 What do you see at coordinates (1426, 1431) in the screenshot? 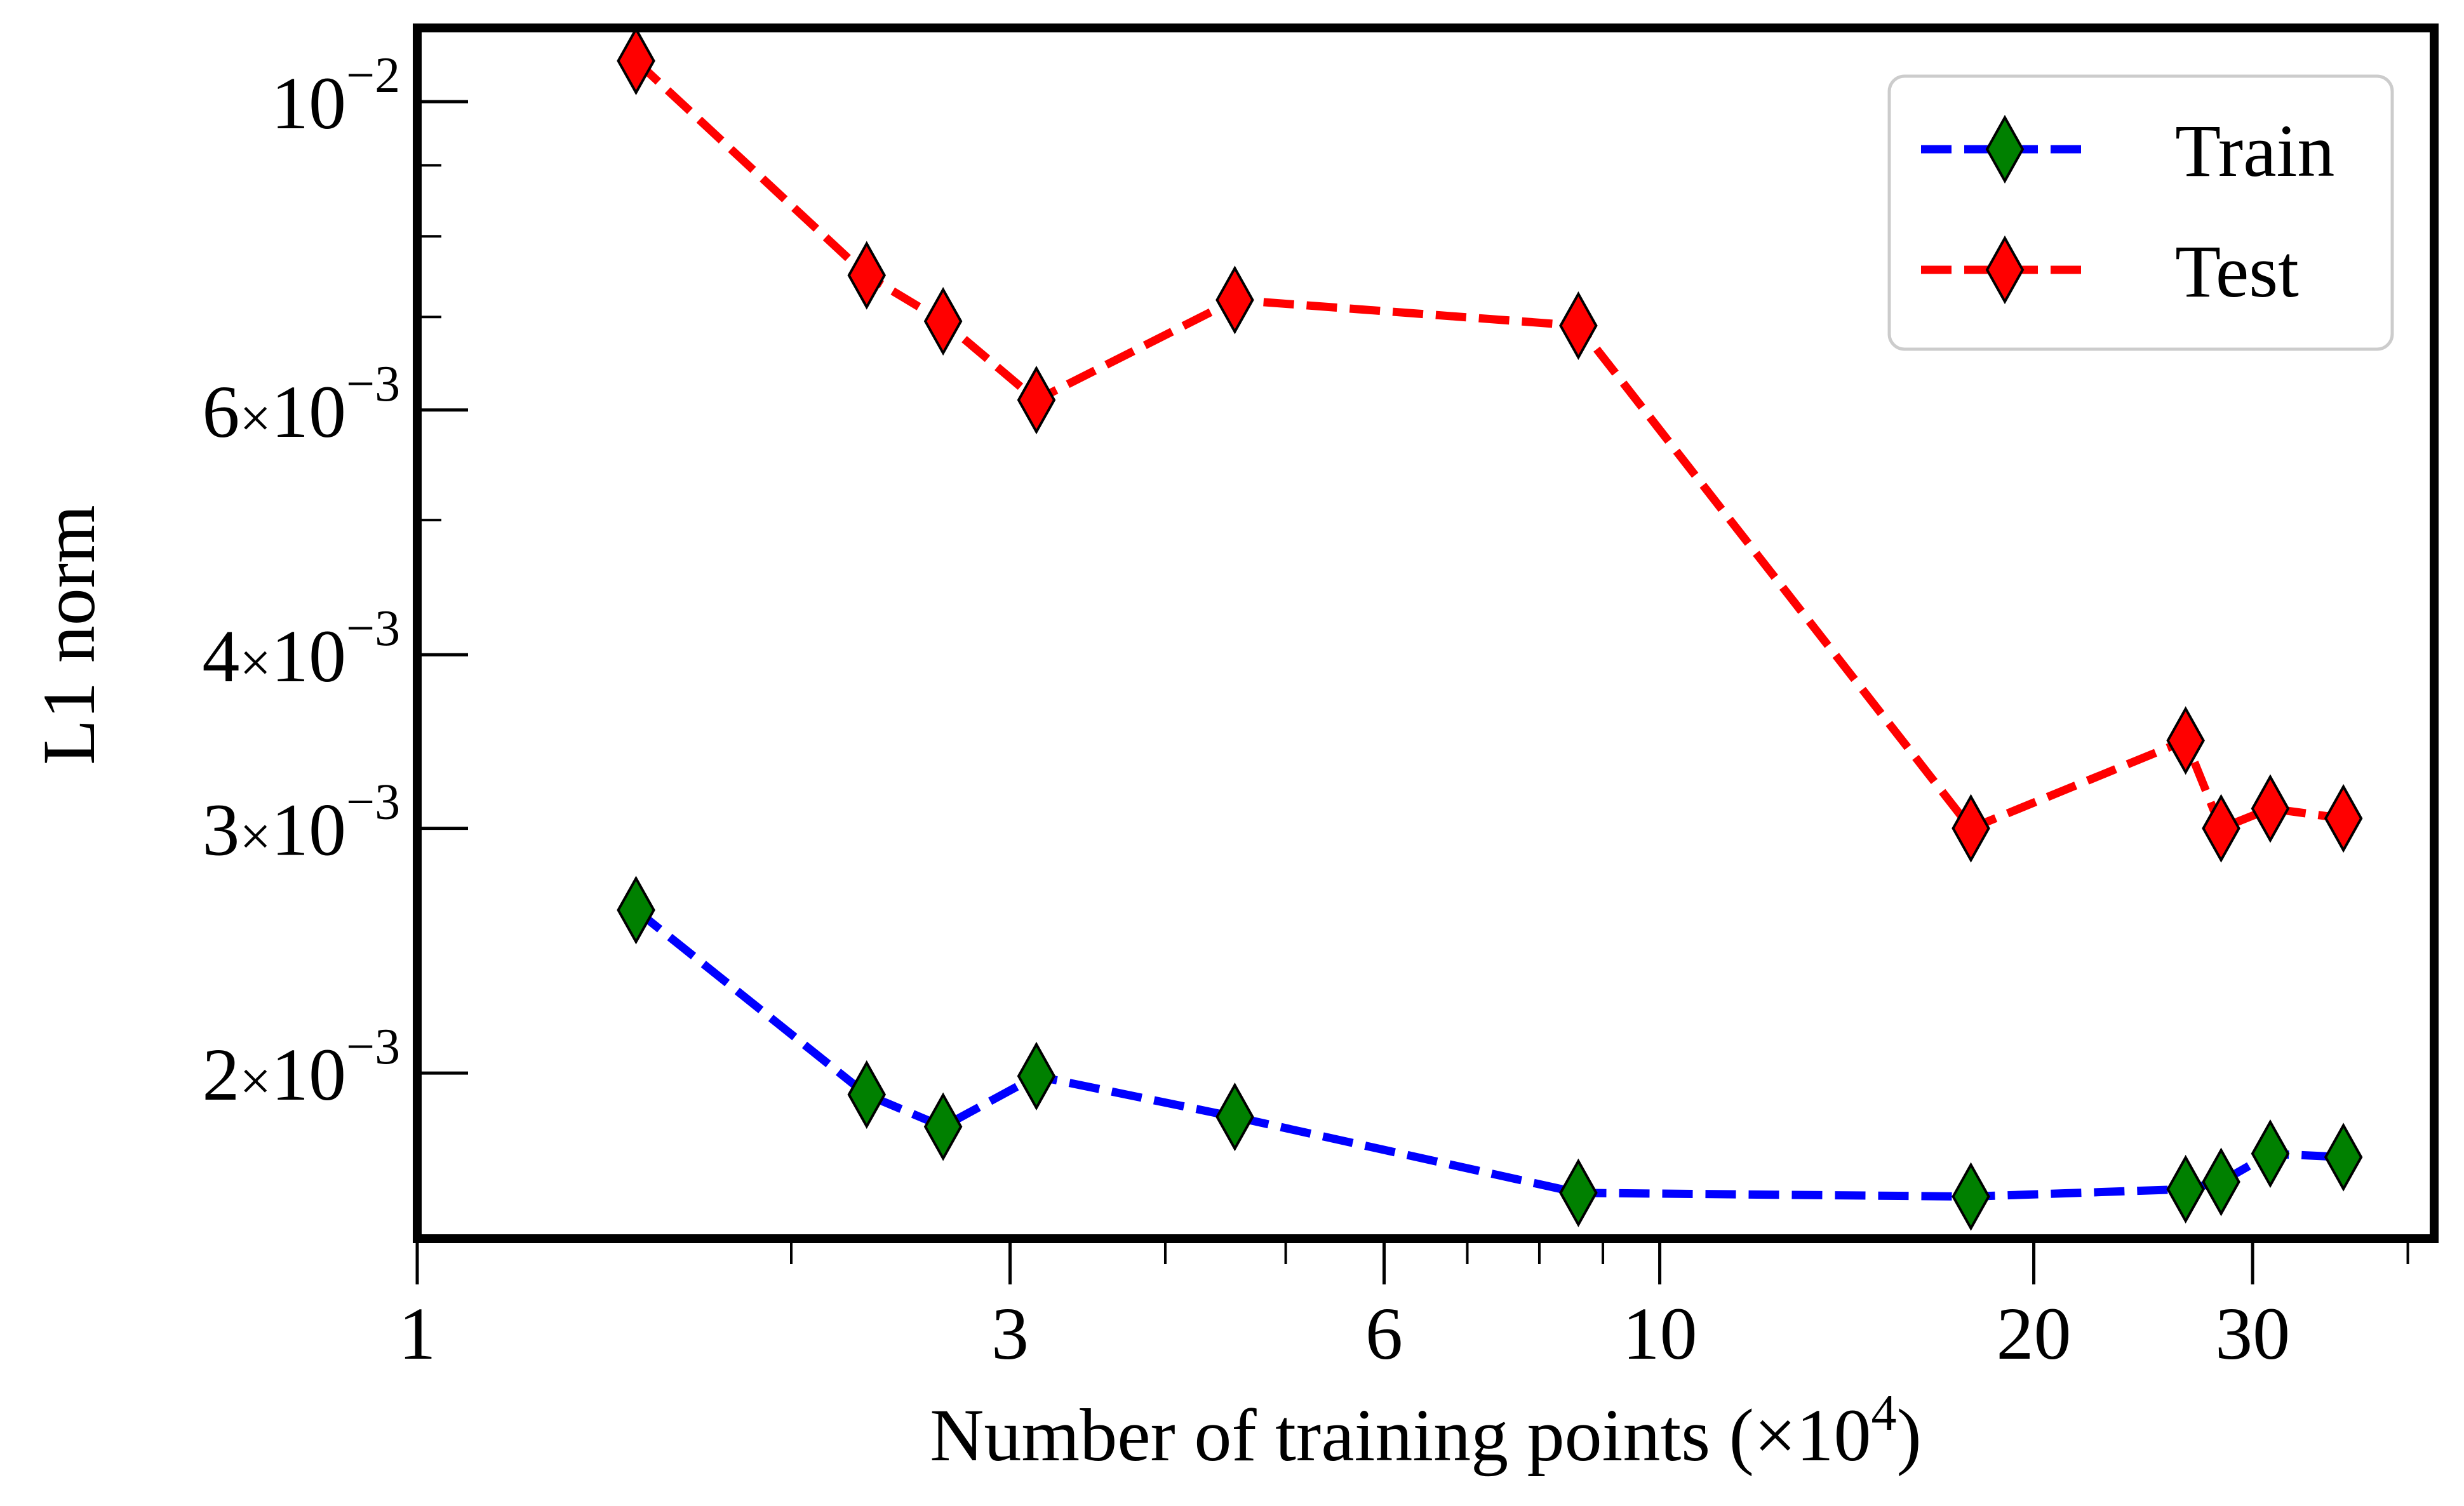
I see `x-axis-title: Number of training points (×104)` at bounding box center [1426, 1431].